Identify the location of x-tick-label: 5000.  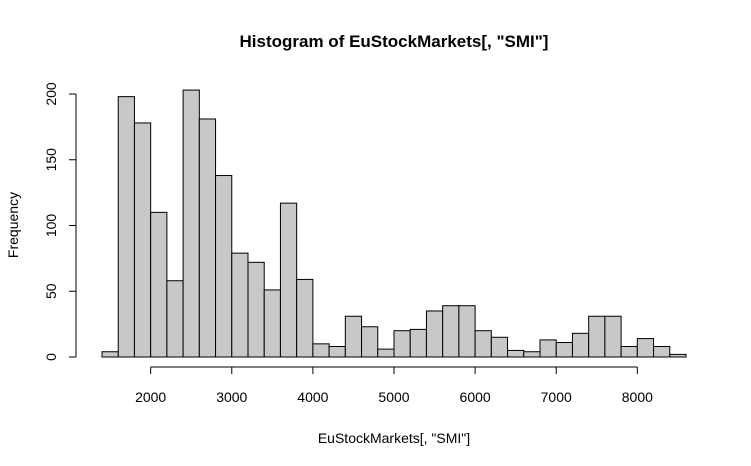
(393, 397).